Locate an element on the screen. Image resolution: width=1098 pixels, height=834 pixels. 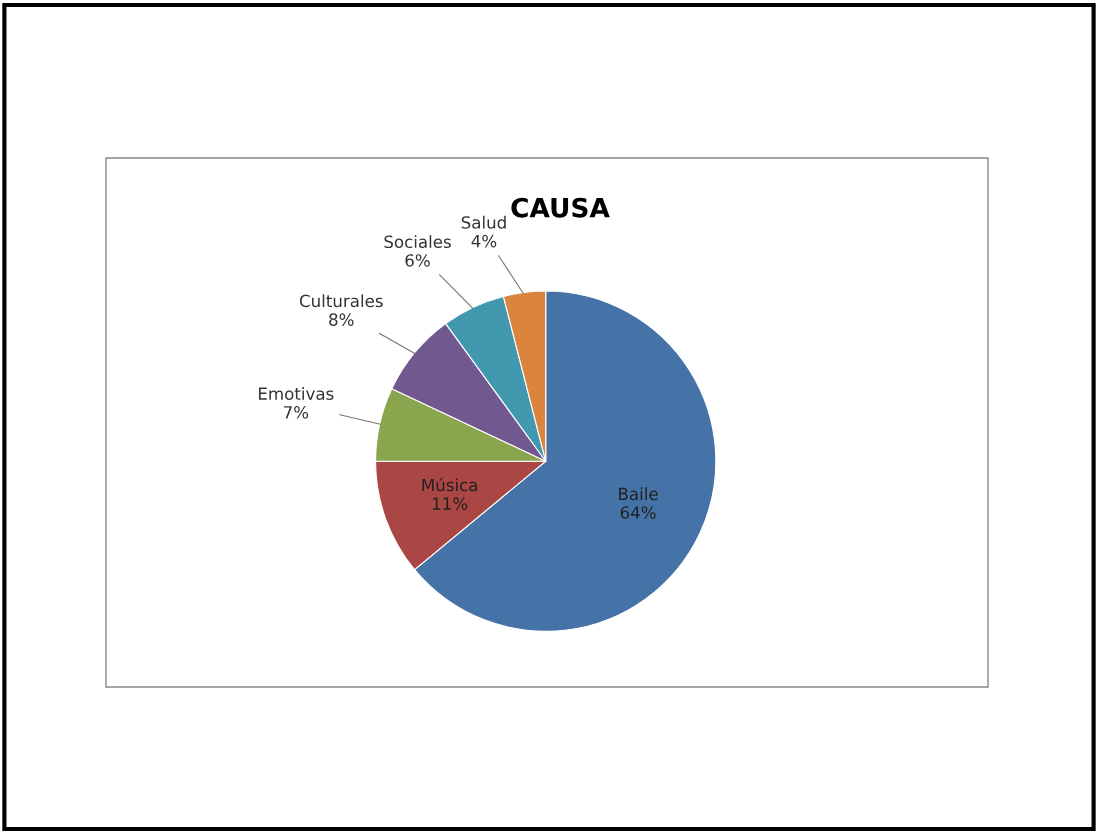
slice-label: Música is located at coordinates (449, 484).